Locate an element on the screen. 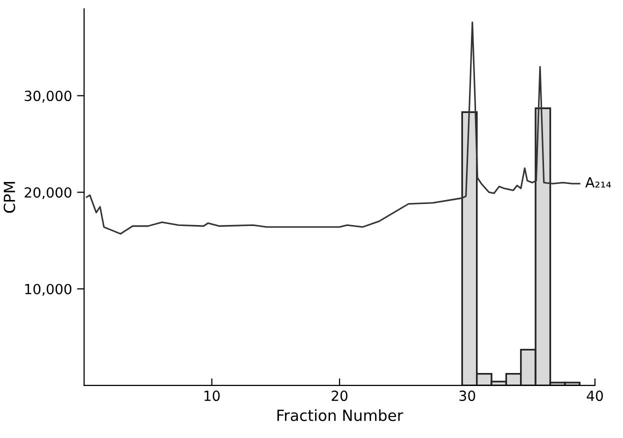  x-tick-label: 30 is located at coordinates (467, 396).